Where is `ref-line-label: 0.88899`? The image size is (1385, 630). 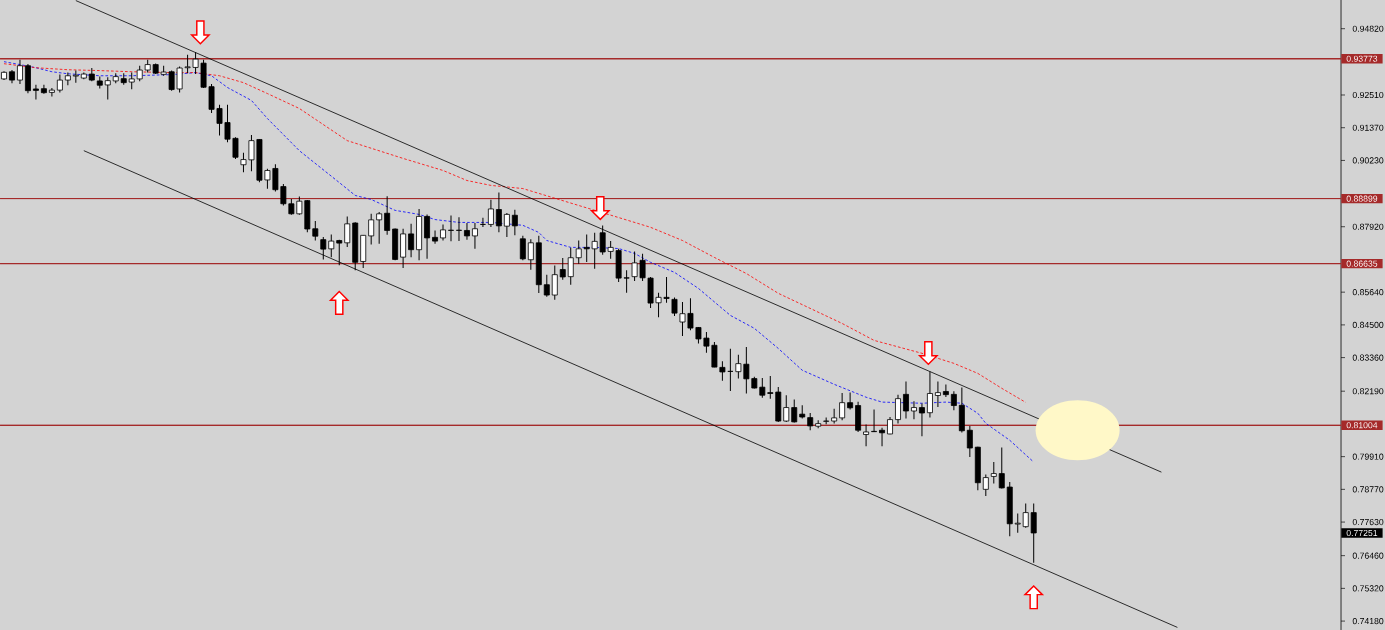
ref-line-label: 0.88899 is located at coordinates (1362, 198).